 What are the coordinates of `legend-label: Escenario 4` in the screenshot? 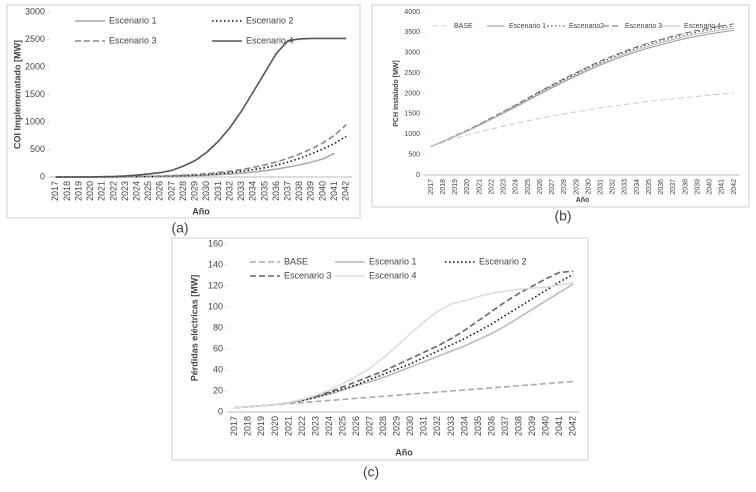 It's located at (393, 275).